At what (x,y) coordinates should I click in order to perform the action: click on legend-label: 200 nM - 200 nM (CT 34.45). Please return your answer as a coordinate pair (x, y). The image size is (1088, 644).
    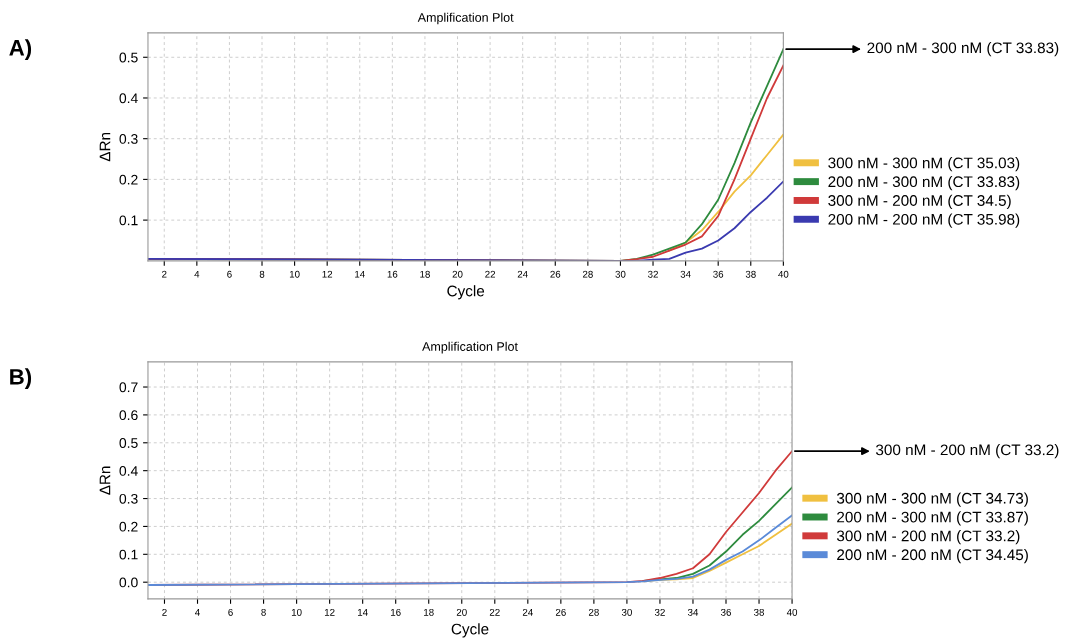
    Looking at the image, I should click on (932, 556).